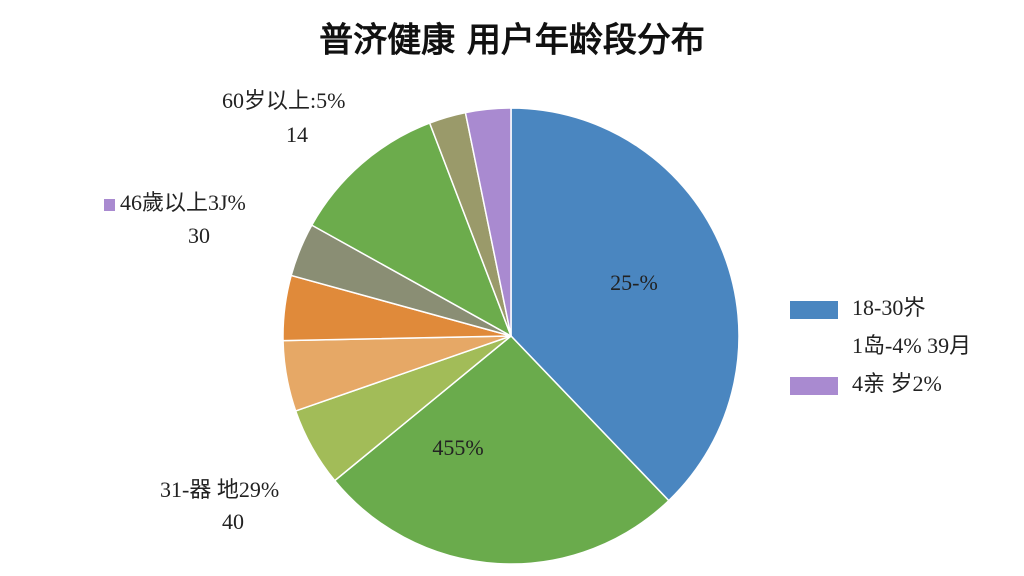 This screenshot has width=1024, height=576. I want to click on annotation: 60岁以上:5%, so click(283, 100).